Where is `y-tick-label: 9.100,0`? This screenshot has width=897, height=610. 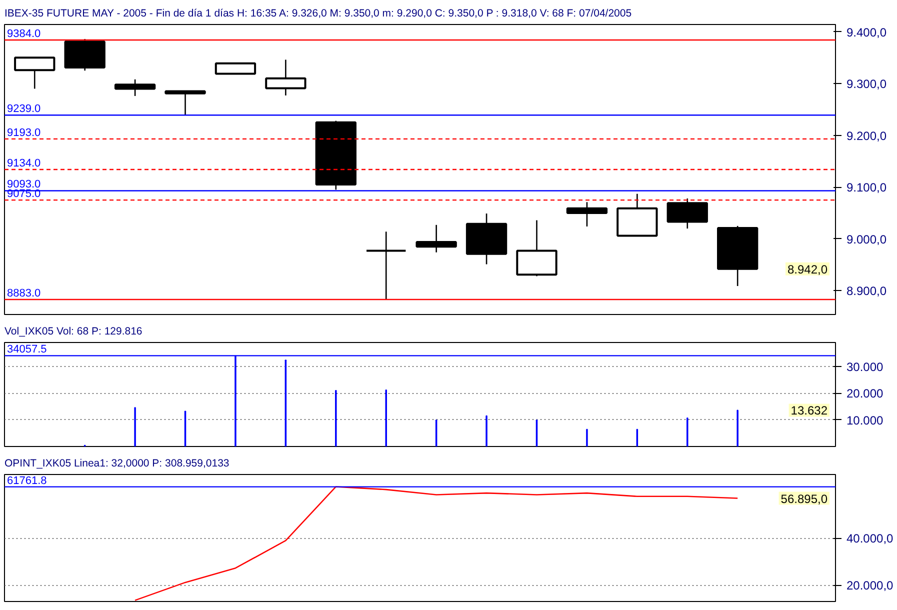
y-tick-label: 9.100,0 is located at coordinates (866, 187).